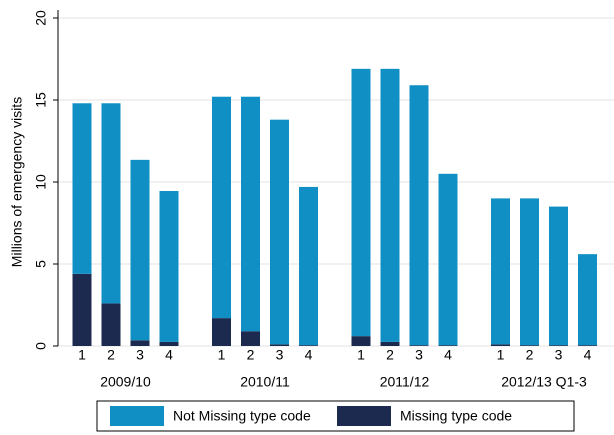  What do you see at coordinates (41, 182) in the screenshot?
I see `y-tick-label: 10` at bounding box center [41, 182].